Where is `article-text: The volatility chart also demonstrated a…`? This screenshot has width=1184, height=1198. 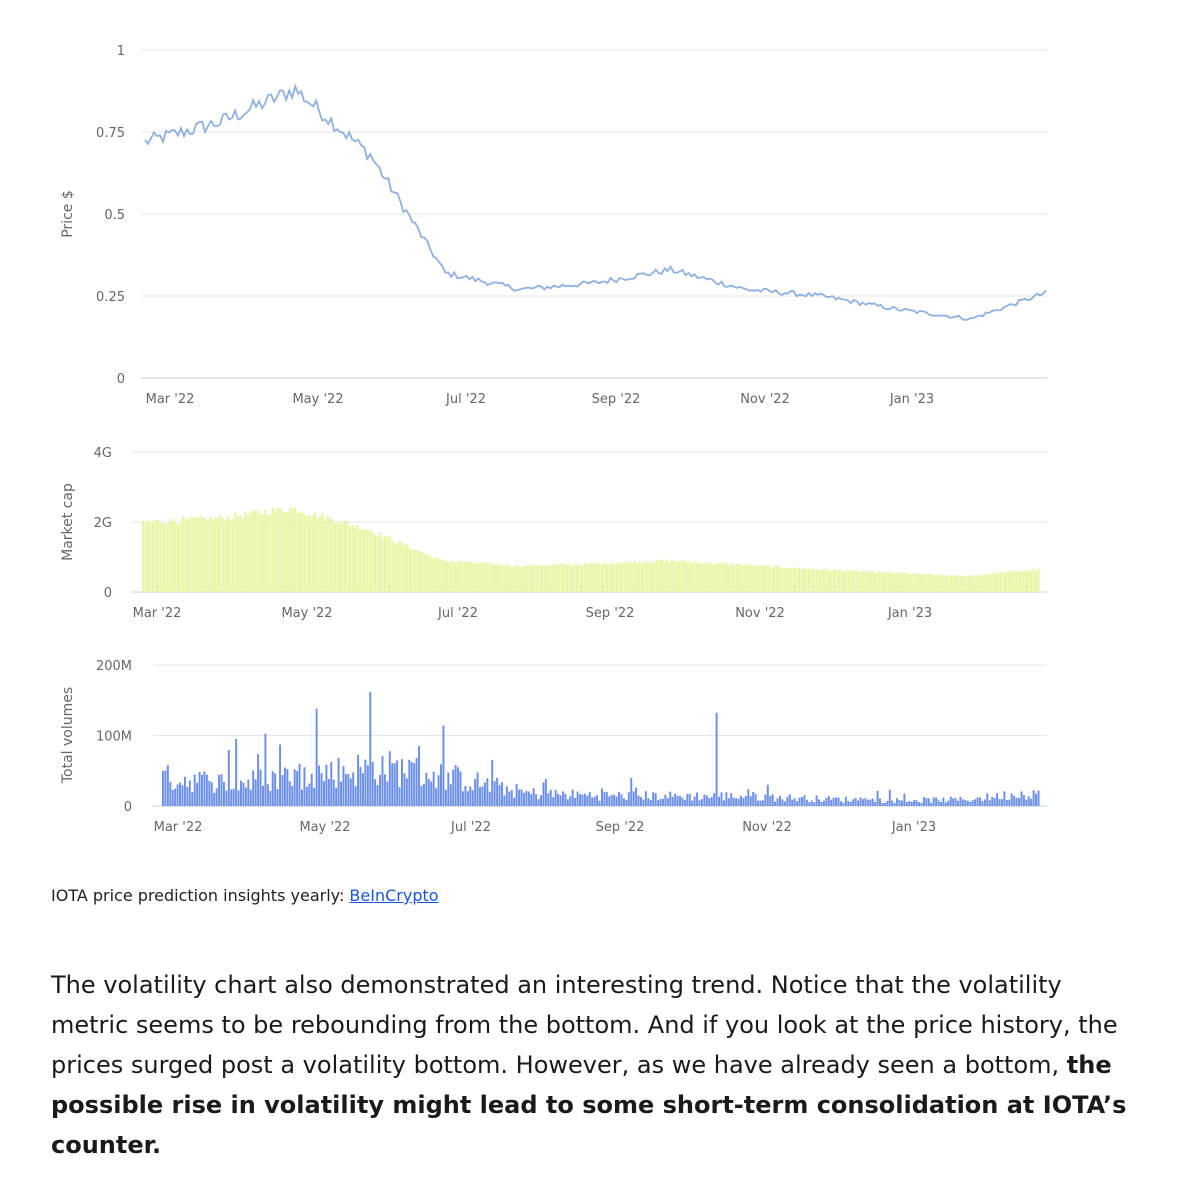 article-text: The volatility chart also demonstrated a… is located at coordinates (584, 1025).